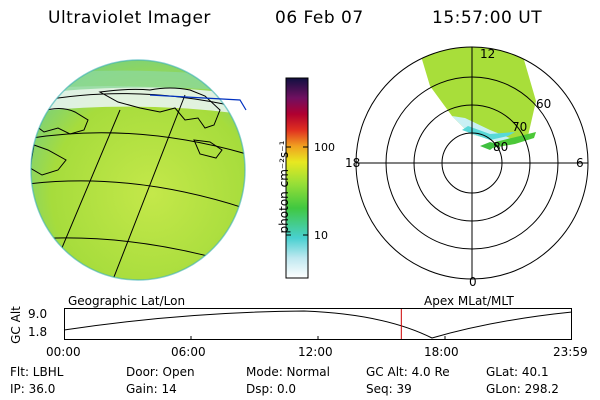  I want to click on altitude-xtick-1800: 18:00, so click(441, 352).